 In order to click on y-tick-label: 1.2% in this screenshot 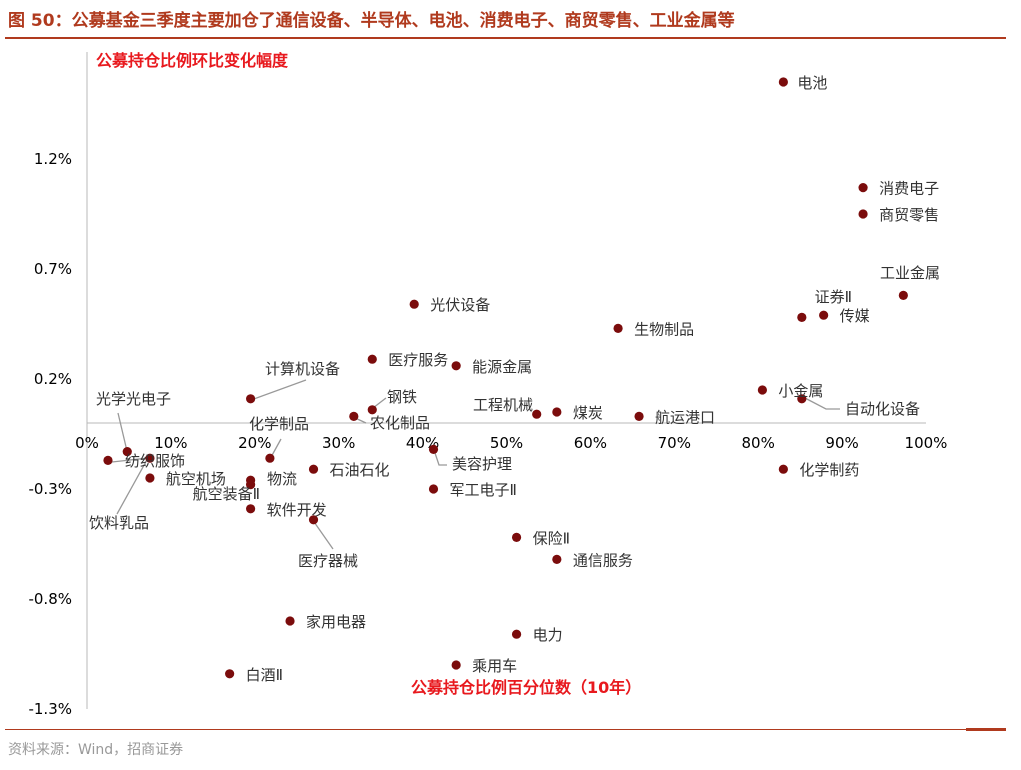, I will do `click(53, 159)`.